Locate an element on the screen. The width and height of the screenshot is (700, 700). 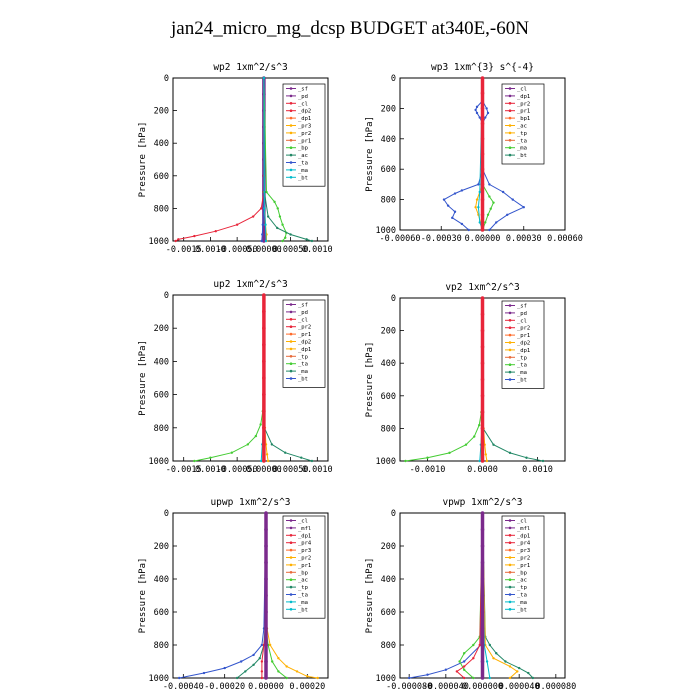
x-tick-label: 0.000040 is located at coordinates (519, 687).